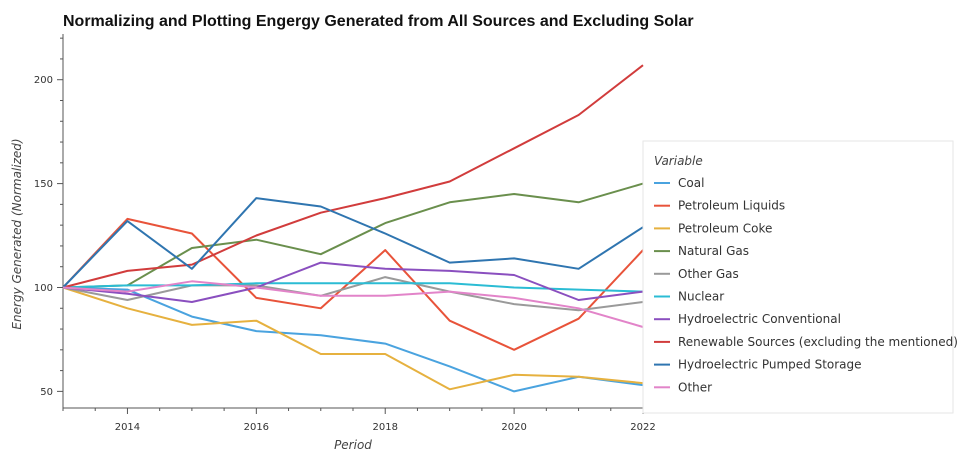  Describe the element at coordinates (359, 420) in the screenshot. I see `x-ticks: 2014 2016 2018 2020 2022` at that location.